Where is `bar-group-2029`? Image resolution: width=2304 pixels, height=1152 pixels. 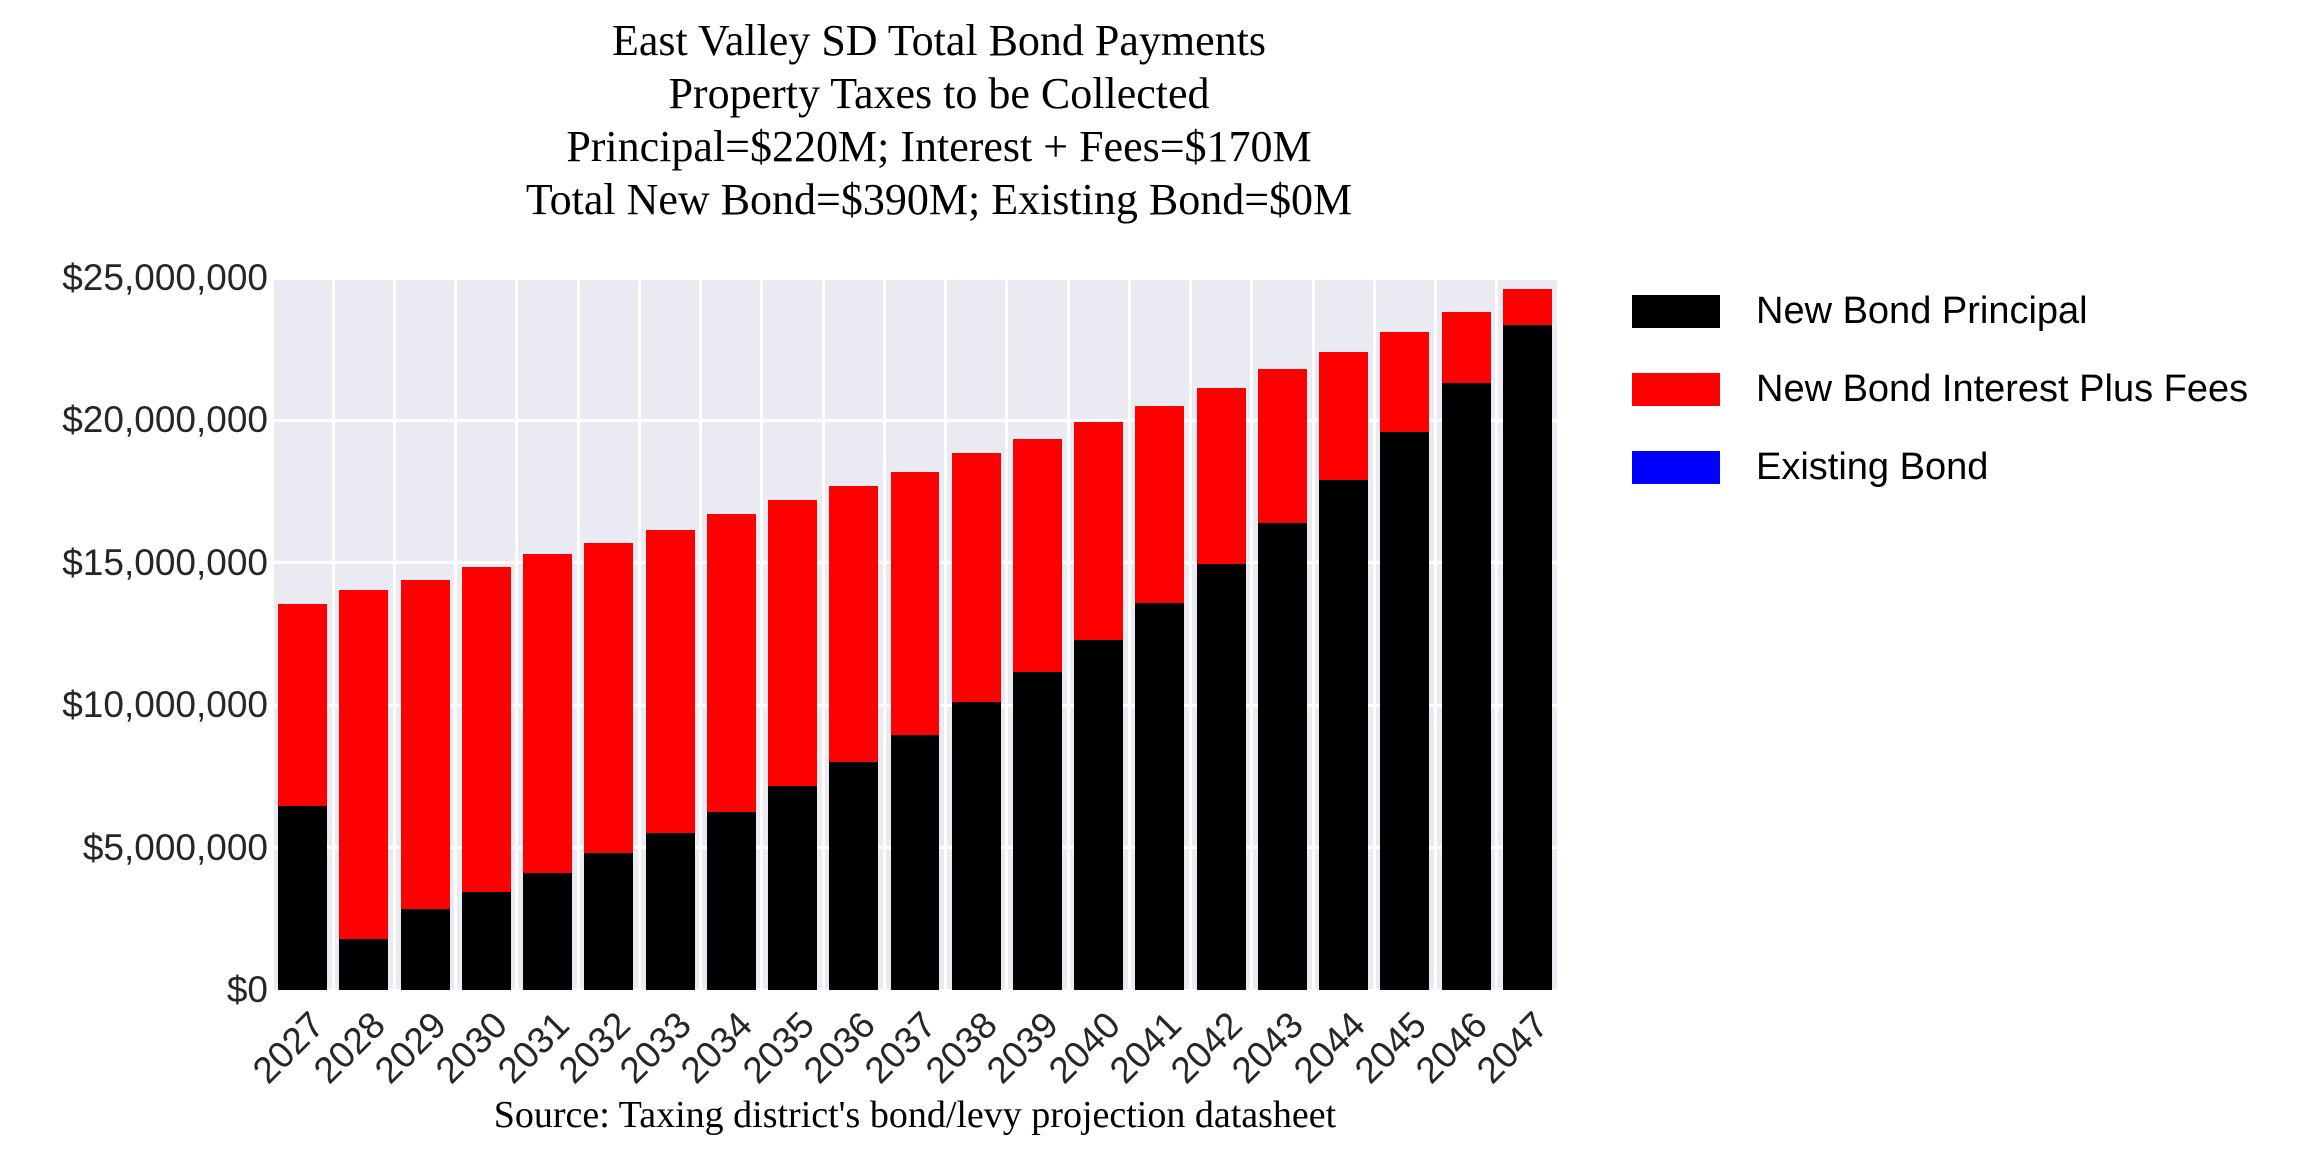
bar-group-2029 is located at coordinates (425, 784).